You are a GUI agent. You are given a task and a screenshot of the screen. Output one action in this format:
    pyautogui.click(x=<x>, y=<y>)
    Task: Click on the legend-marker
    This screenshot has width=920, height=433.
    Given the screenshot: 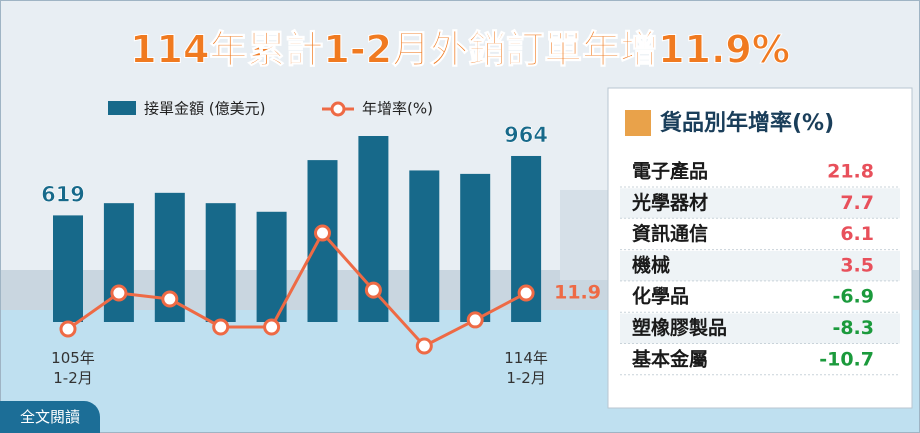 What is the action you would take?
    pyautogui.click(x=338, y=109)
    